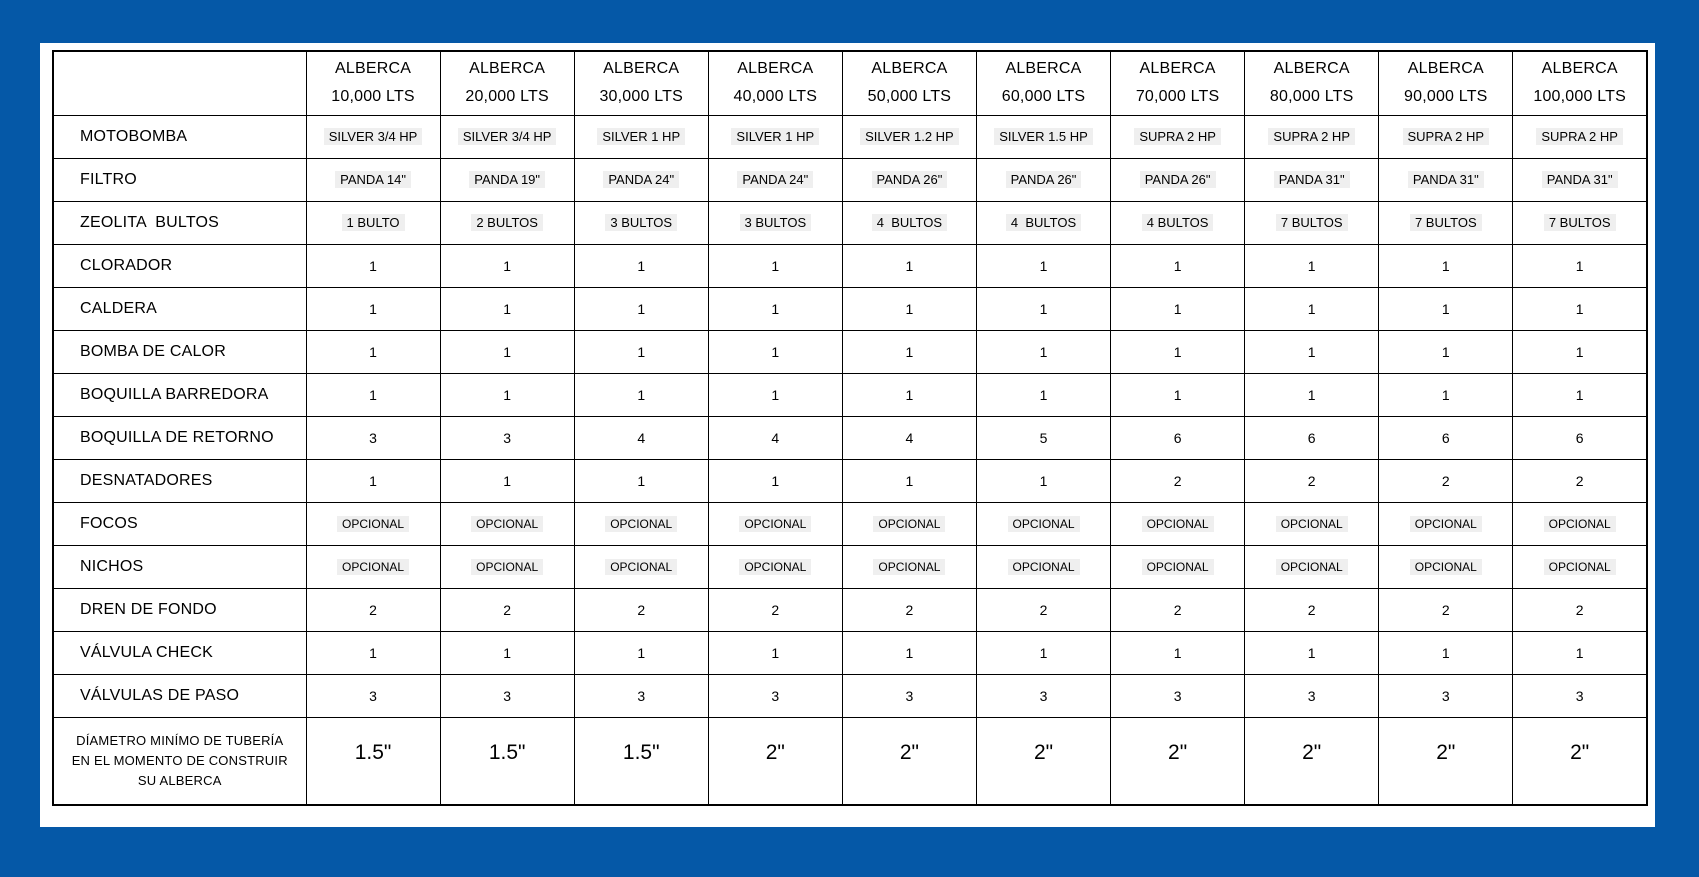 The height and width of the screenshot is (877, 1699). I want to click on cell: 1.5", so click(507, 761).